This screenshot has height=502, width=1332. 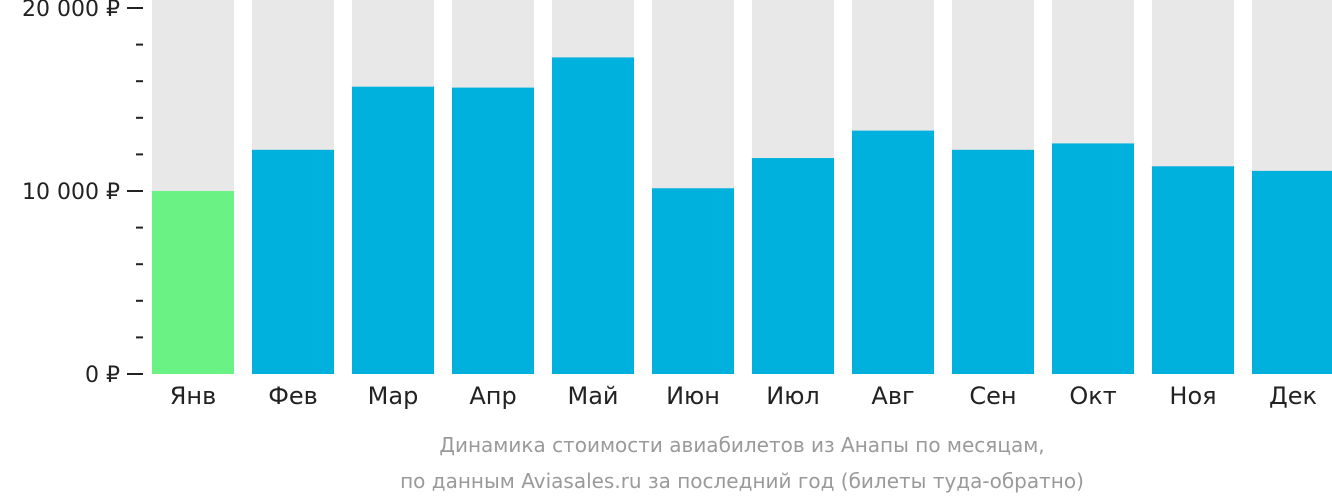 What do you see at coordinates (71, 11) in the screenshot?
I see `y-tick-label: 20 000 ₽` at bounding box center [71, 11].